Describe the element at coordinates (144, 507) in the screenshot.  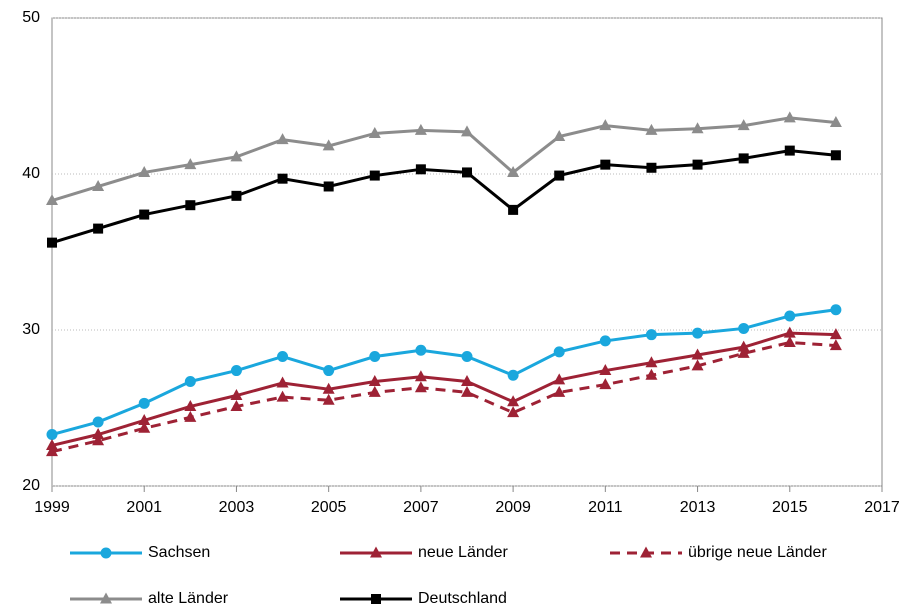
I see `x-tick-label: 2001` at that location.